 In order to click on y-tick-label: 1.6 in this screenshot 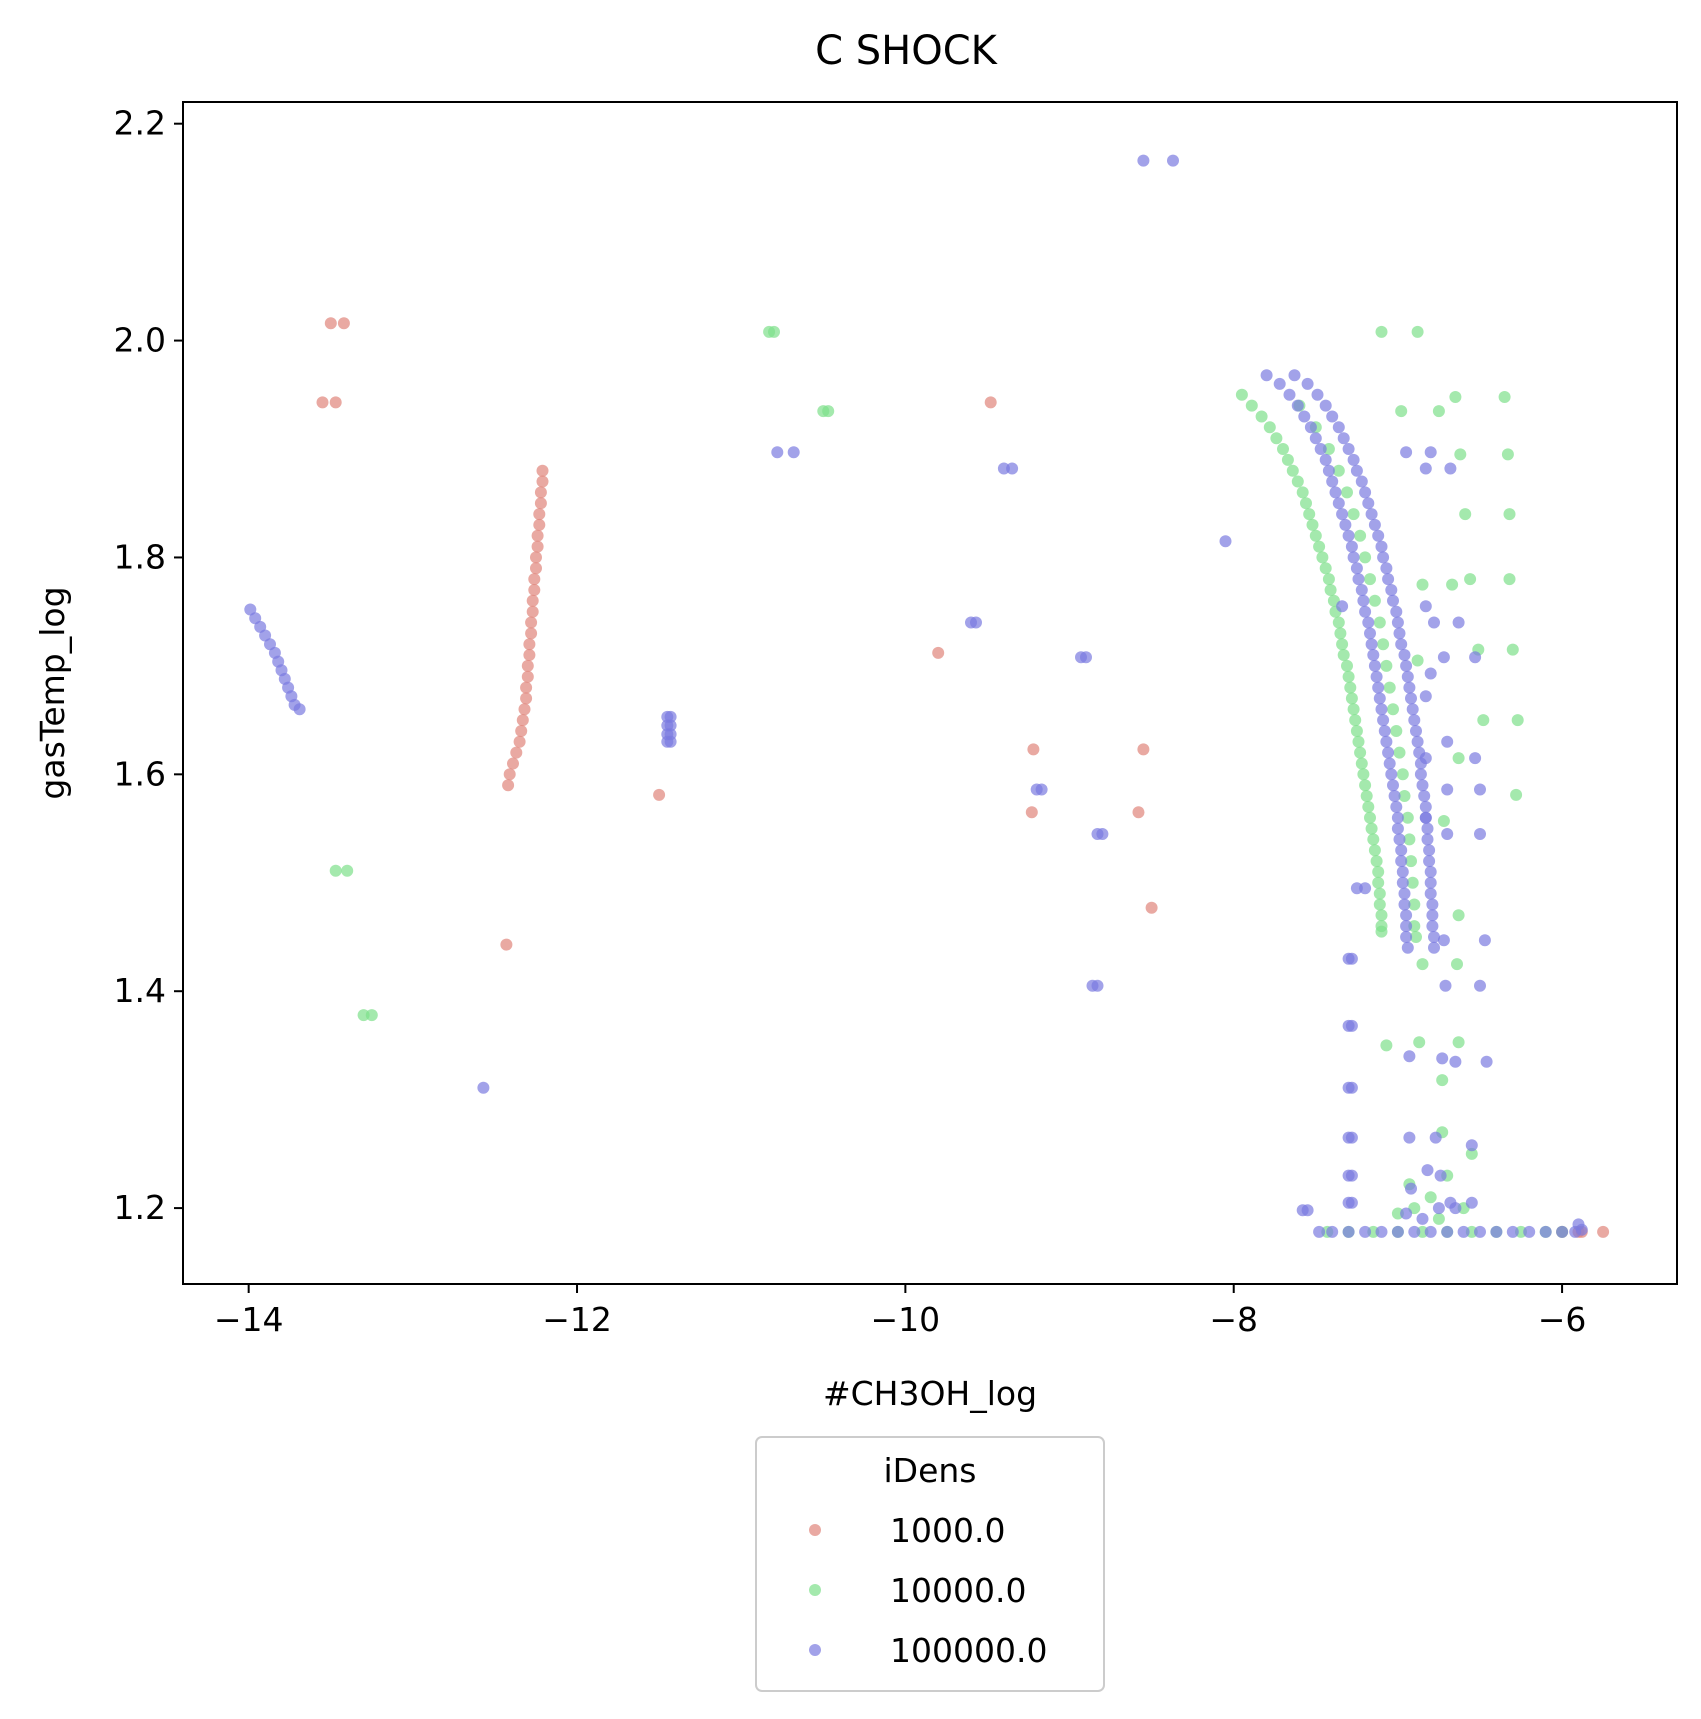, I will do `click(140, 773)`.